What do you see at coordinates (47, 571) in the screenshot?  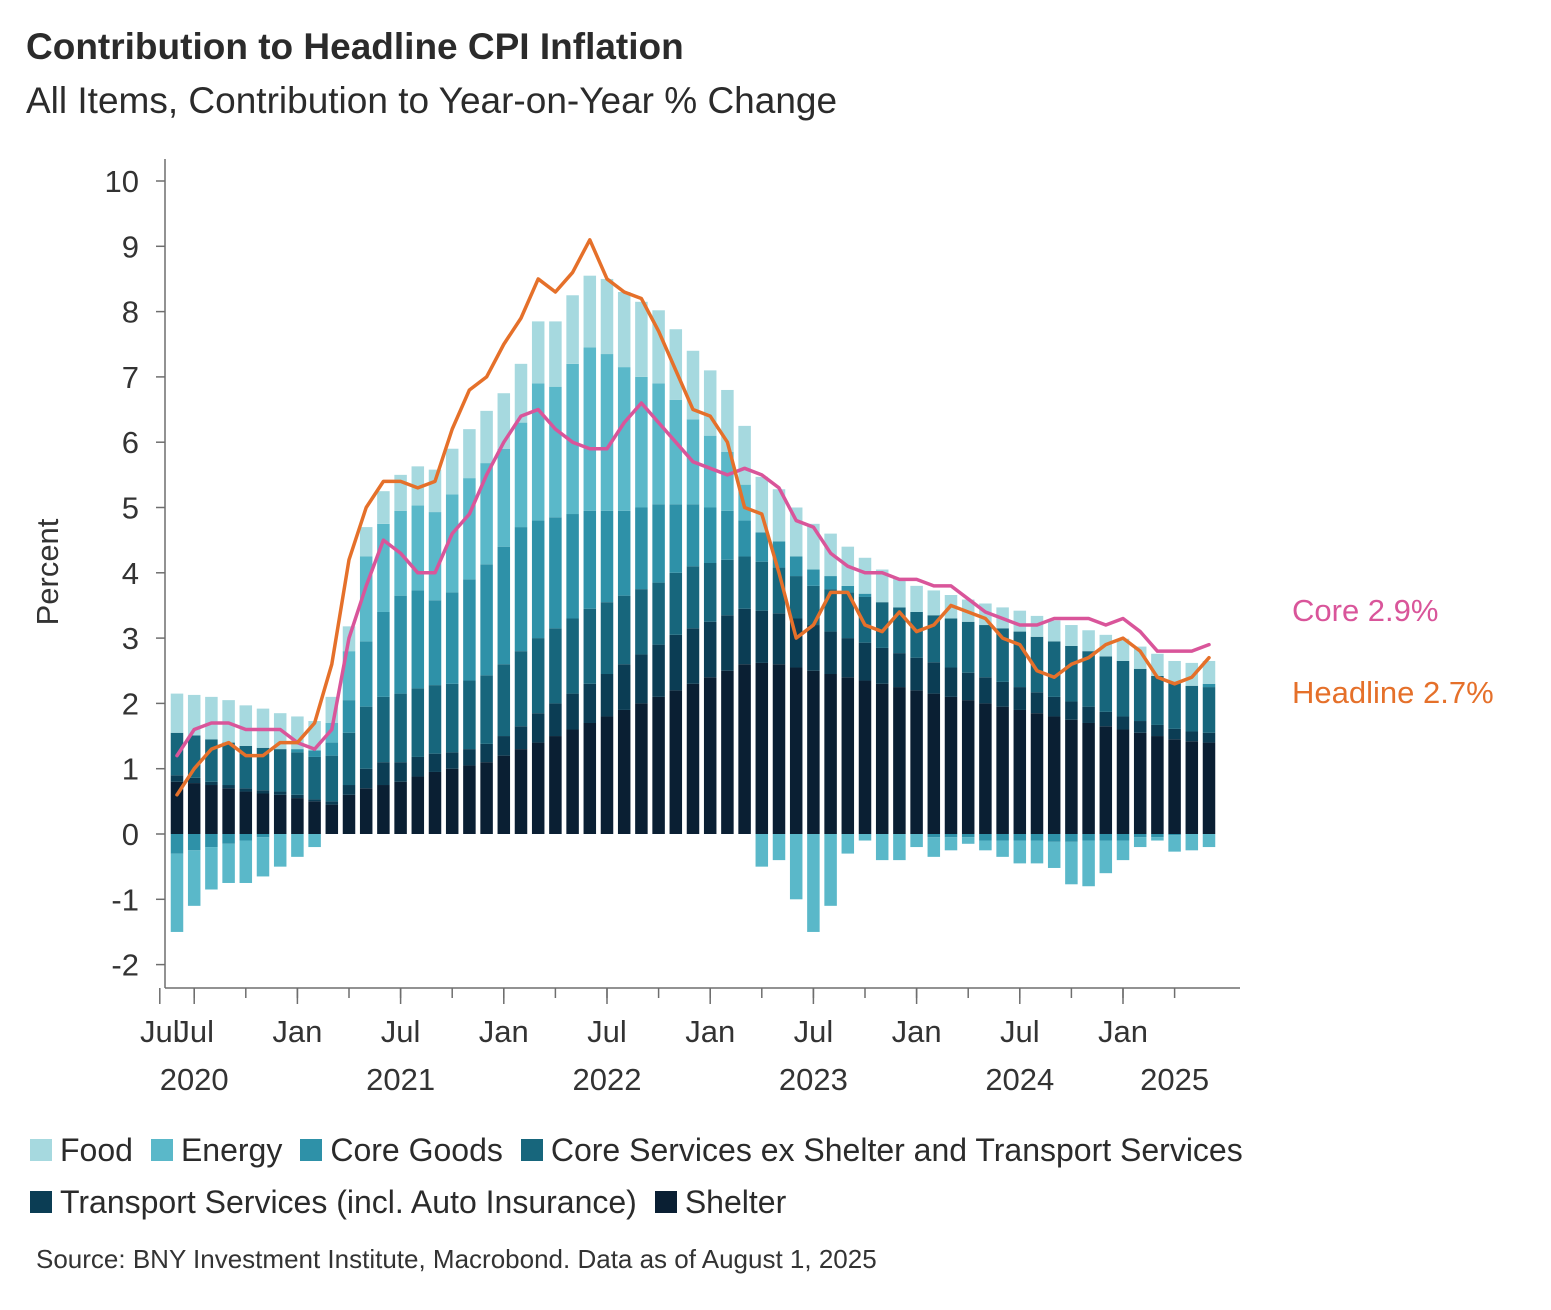 I see `y-axis-label: Percent` at bounding box center [47, 571].